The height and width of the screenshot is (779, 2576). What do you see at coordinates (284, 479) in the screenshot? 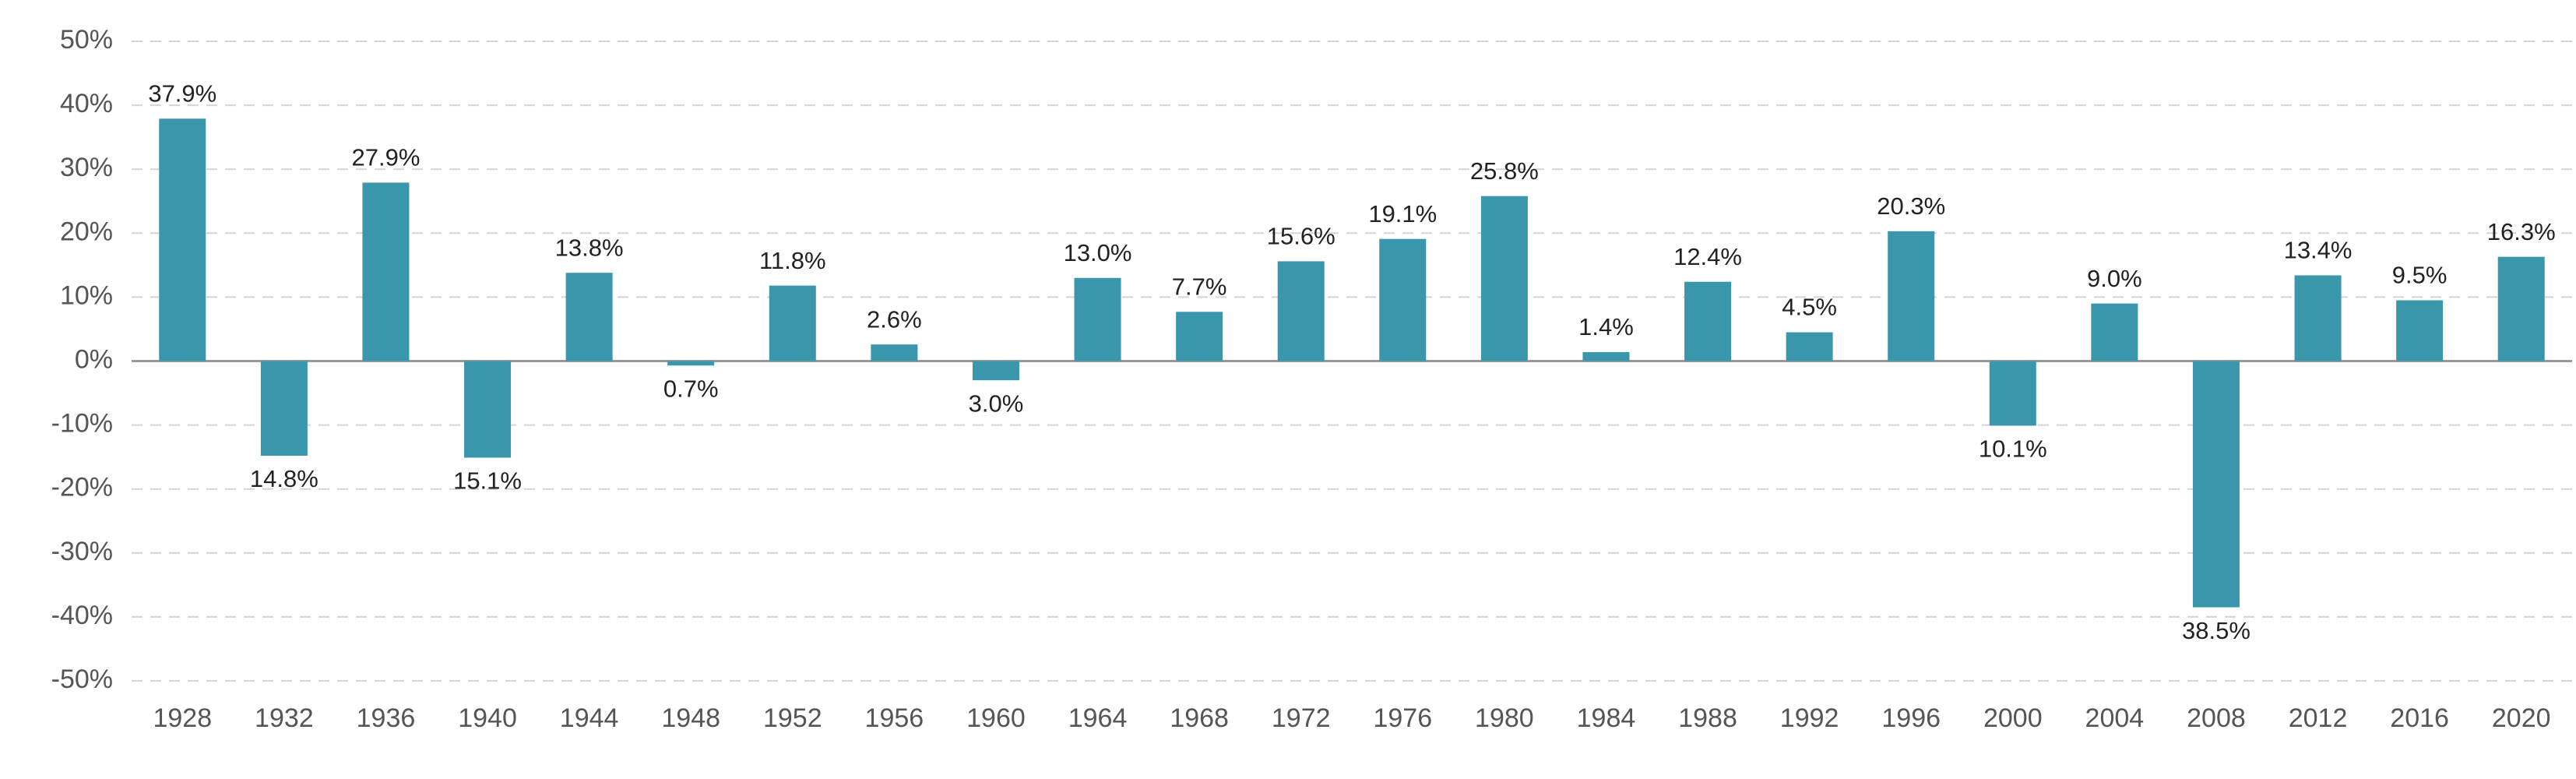
I see `value-label: 14.8%` at bounding box center [284, 479].